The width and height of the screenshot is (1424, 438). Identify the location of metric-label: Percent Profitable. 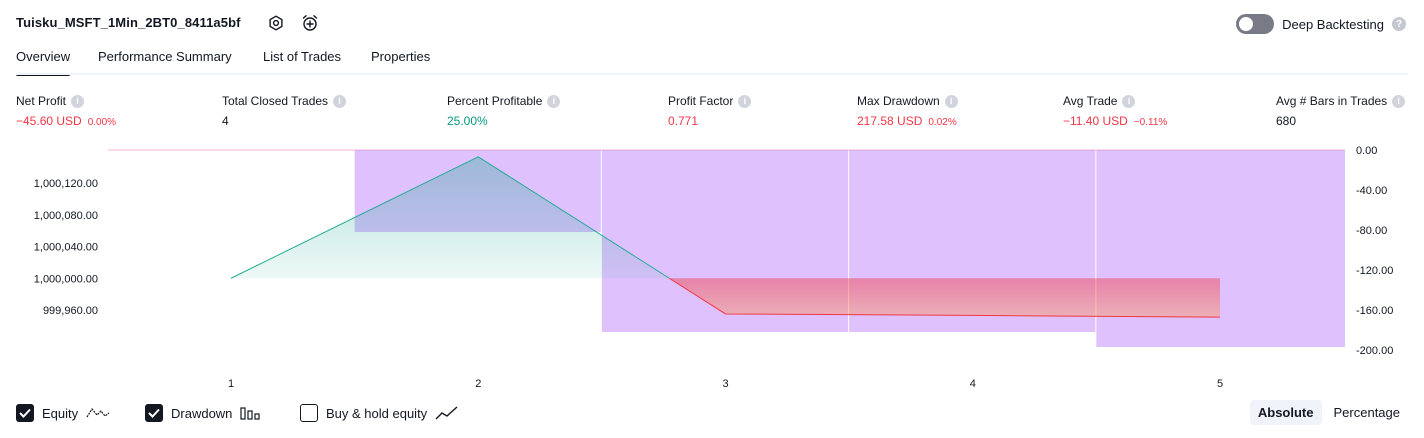
(495, 101).